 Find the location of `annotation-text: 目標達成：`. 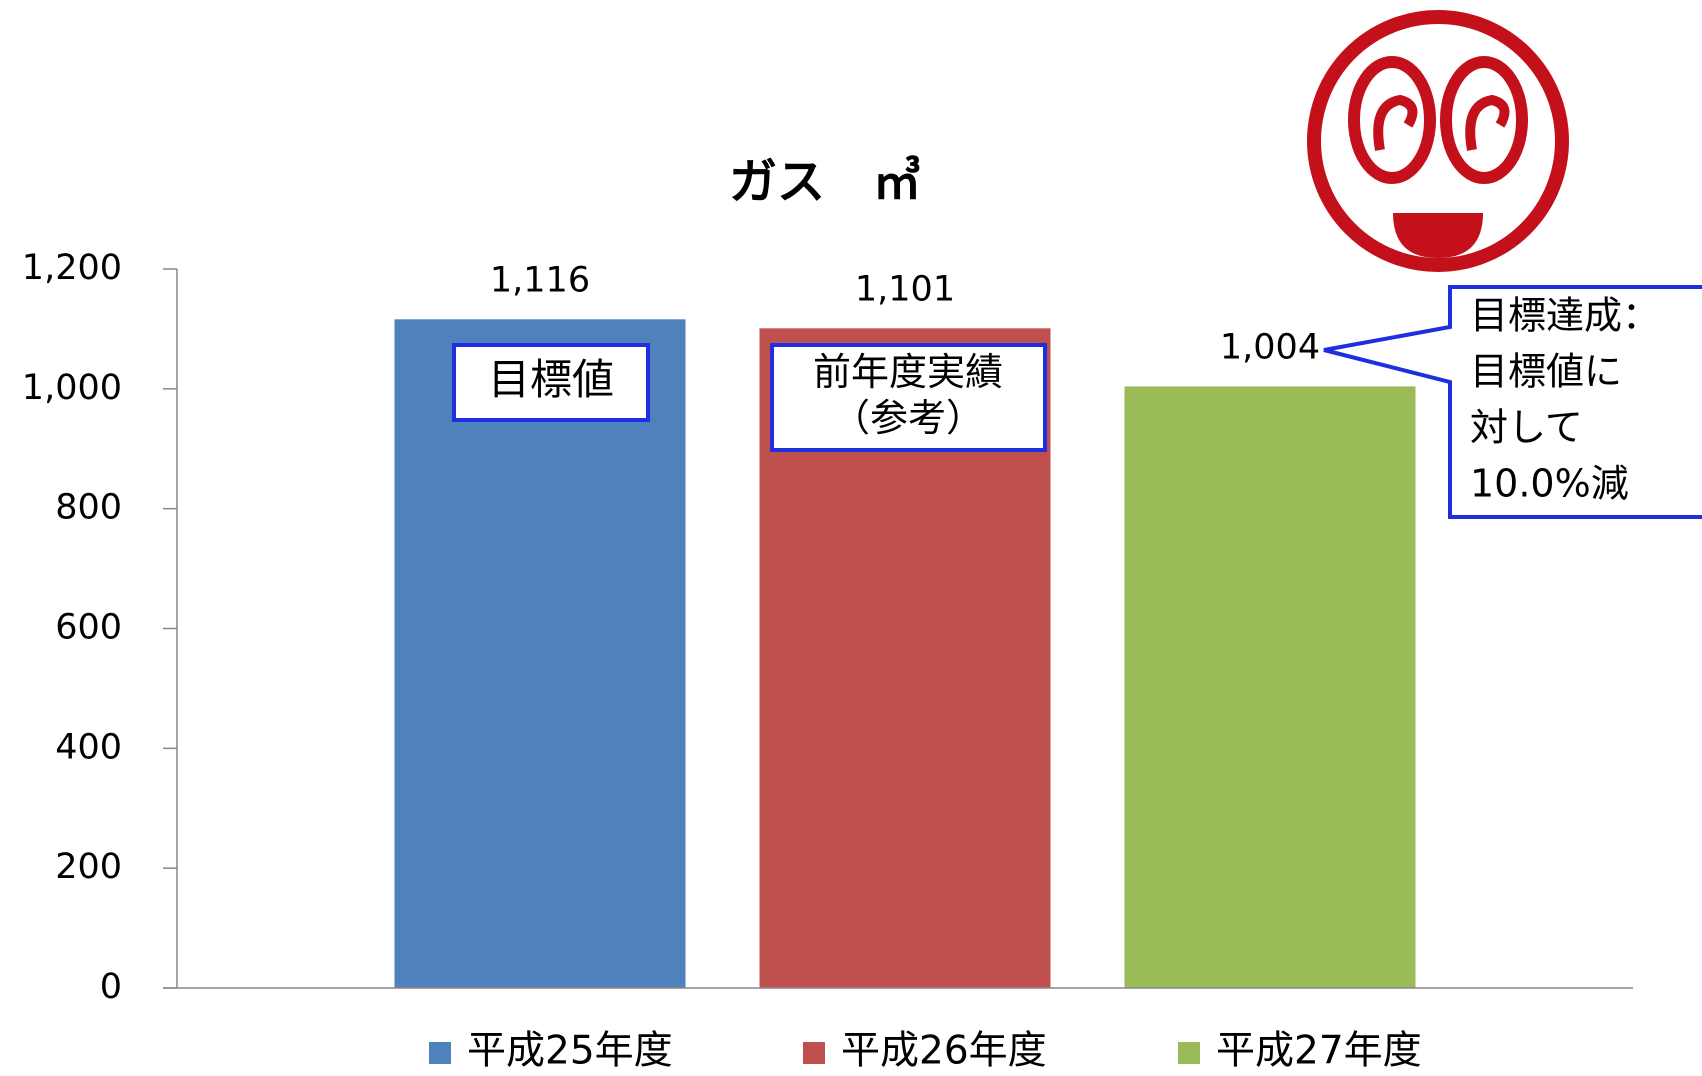

annotation-text: 目標達成： is located at coordinates (1565, 316).